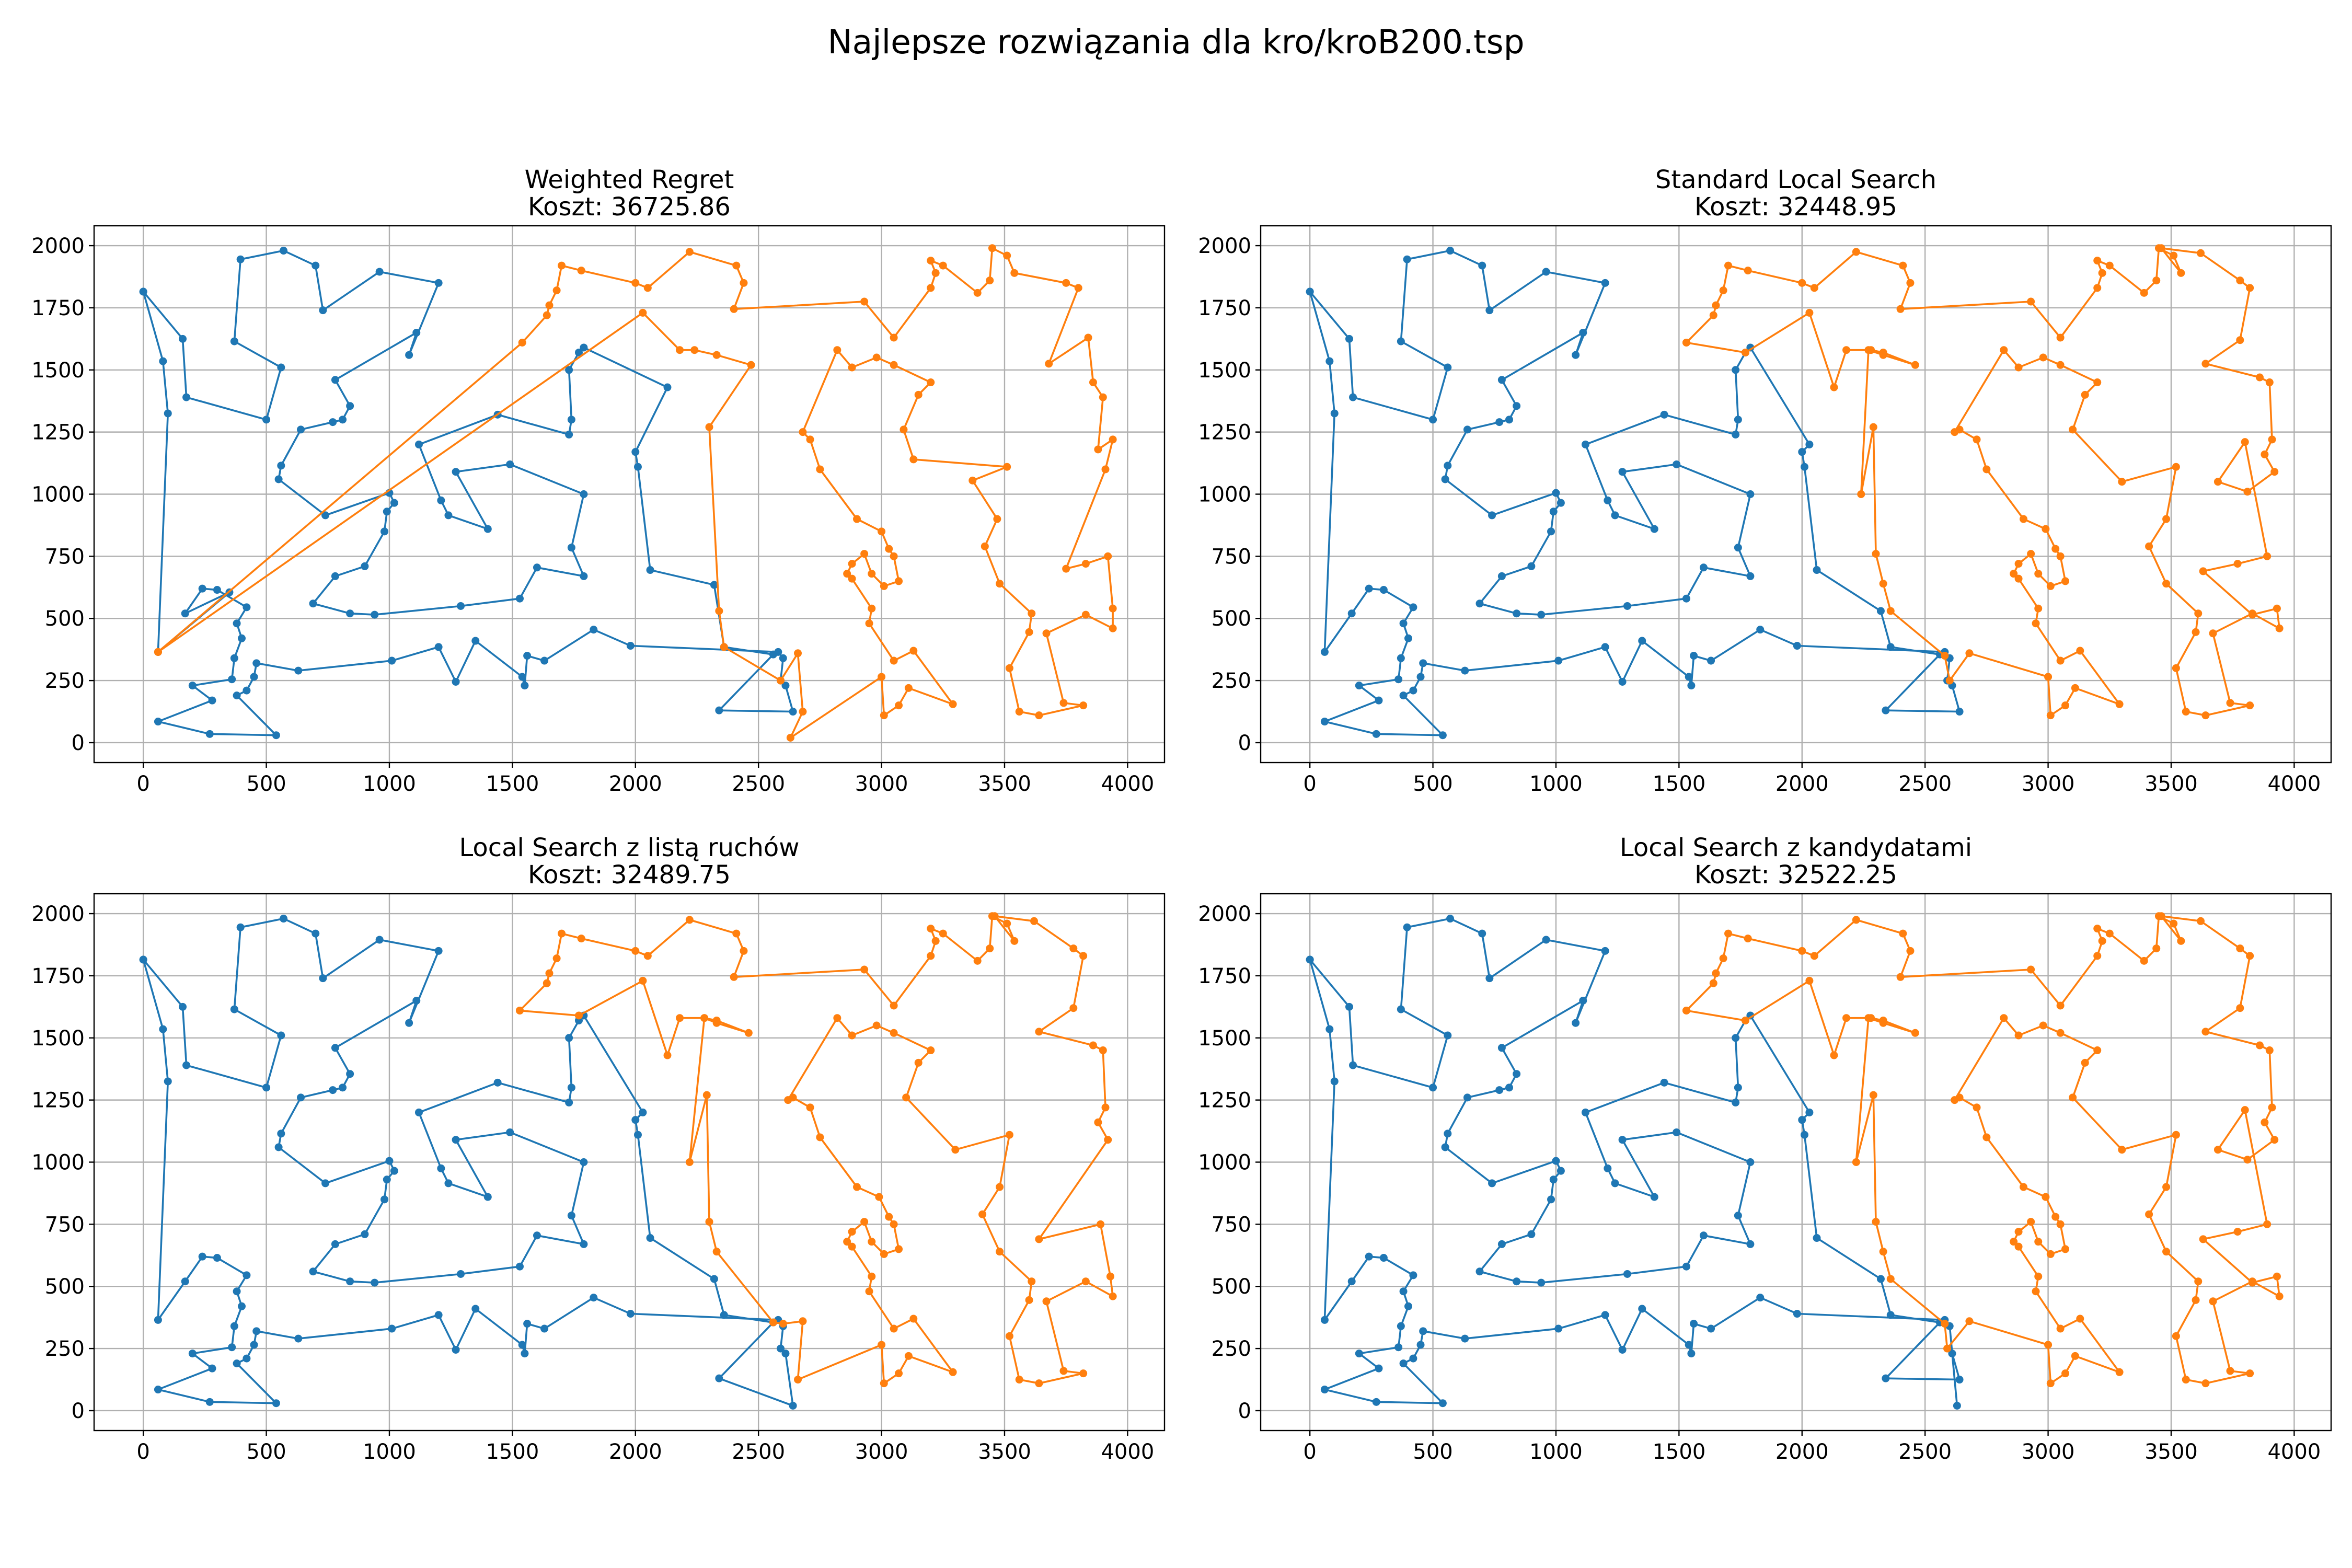  I want to click on x-tick-label: 1000, so click(389, 1452).